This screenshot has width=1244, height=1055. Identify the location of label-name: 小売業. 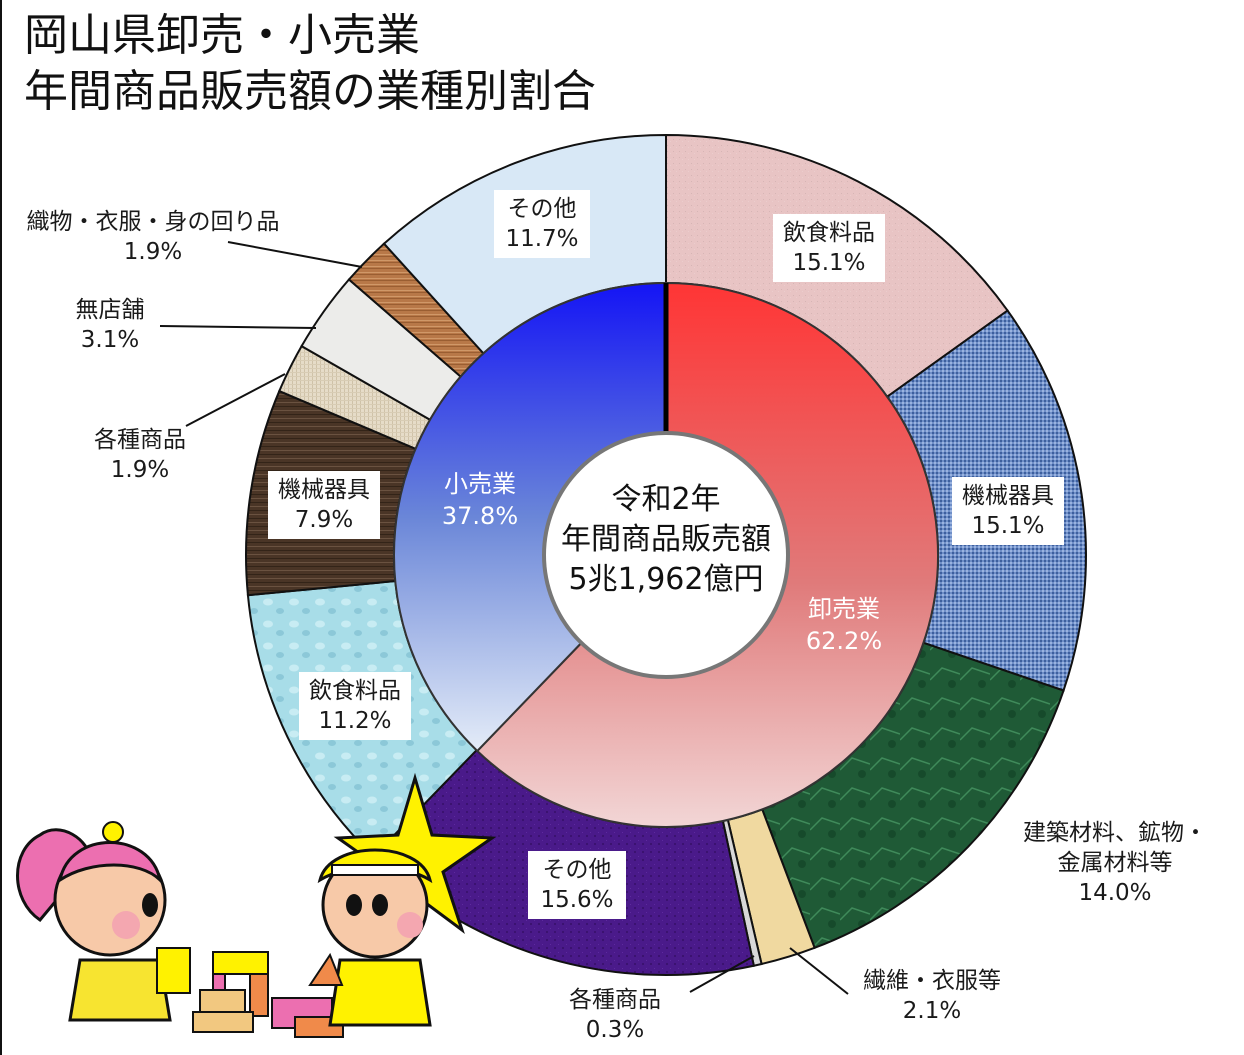
(480, 484).